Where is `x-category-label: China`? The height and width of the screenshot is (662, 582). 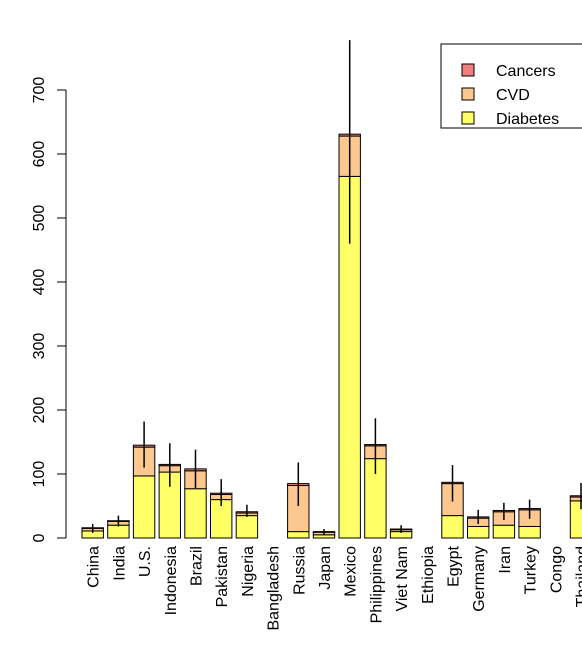
x-category-label: China is located at coordinates (94, 567).